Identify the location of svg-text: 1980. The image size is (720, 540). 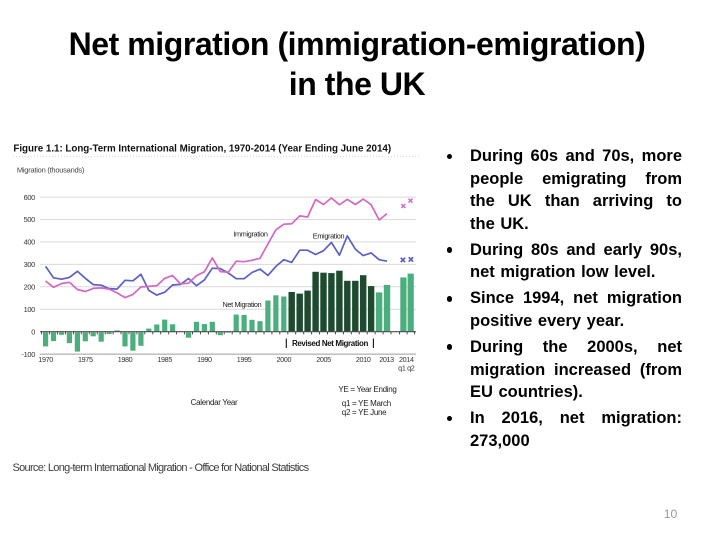
(125, 359).